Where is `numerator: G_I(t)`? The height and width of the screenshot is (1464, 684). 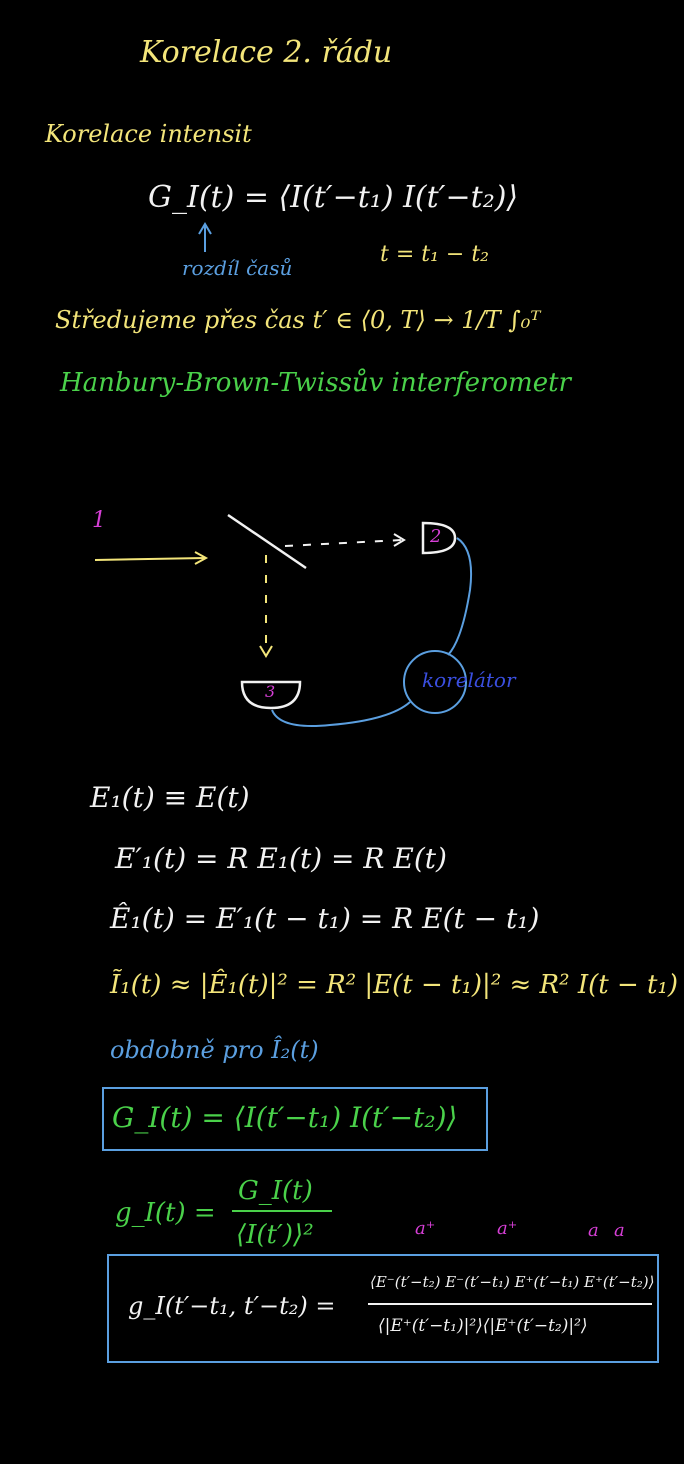
numerator: G_I(t) is located at coordinates (275, 1191).